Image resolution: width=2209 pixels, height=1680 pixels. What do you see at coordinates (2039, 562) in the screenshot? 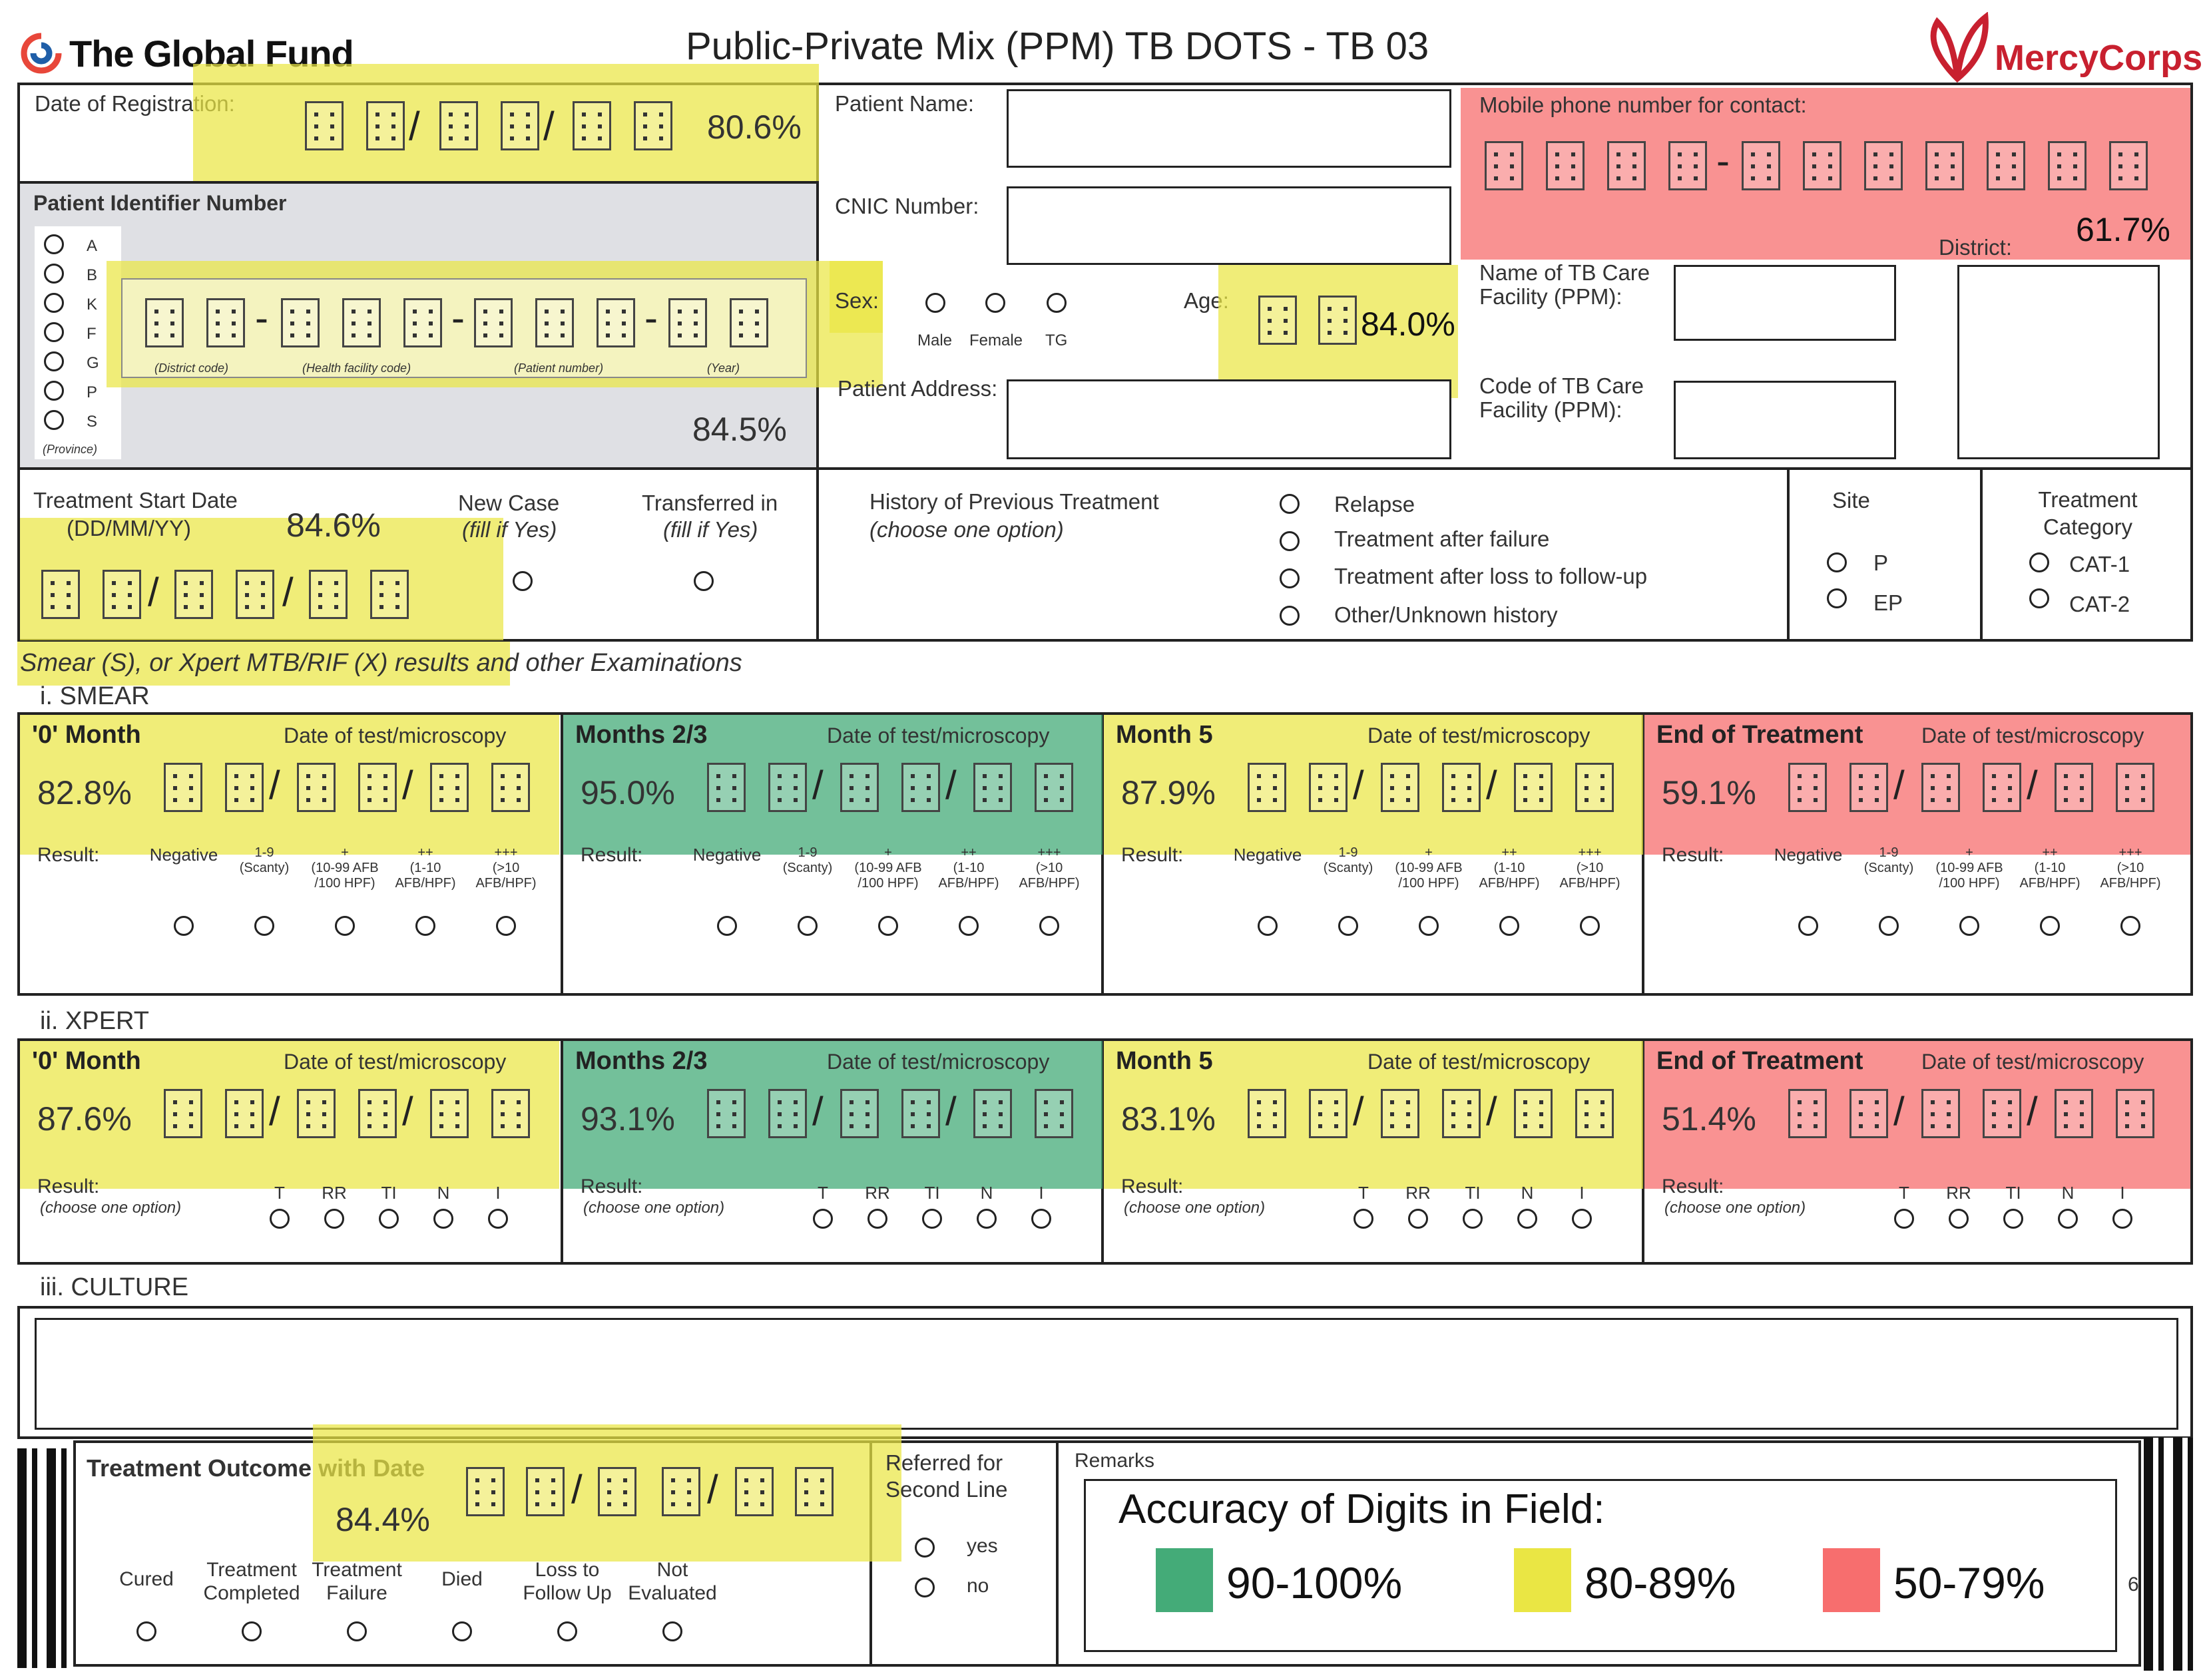
I see `category-radio-cat1` at bounding box center [2039, 562].